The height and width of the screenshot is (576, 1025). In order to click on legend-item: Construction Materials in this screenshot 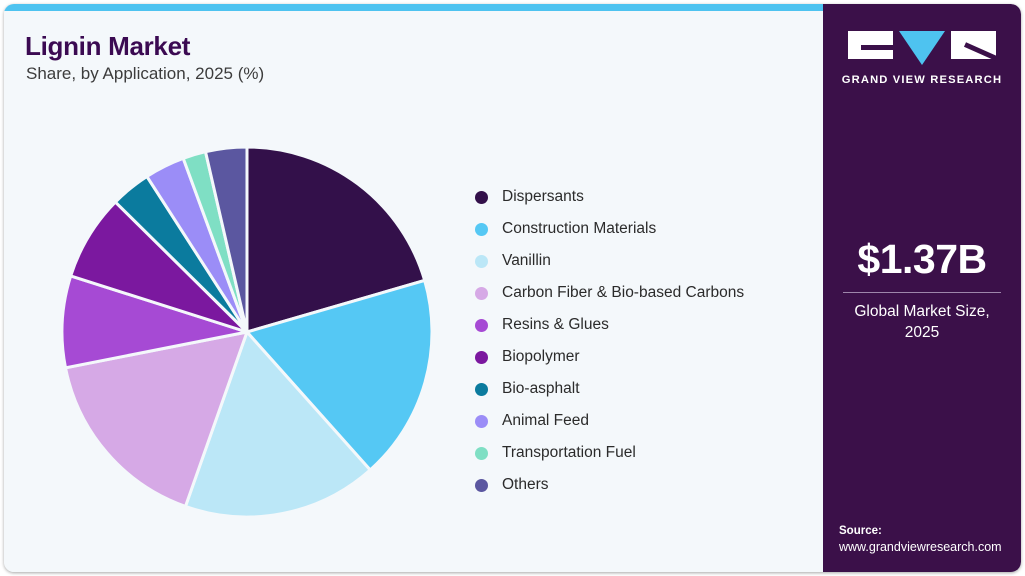, I will do `click(645, 229)`.